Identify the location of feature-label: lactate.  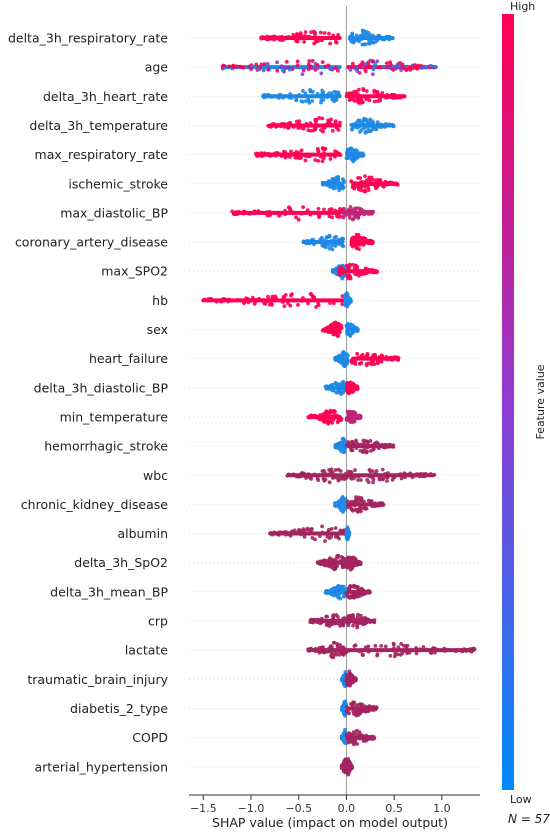
(146, 650).